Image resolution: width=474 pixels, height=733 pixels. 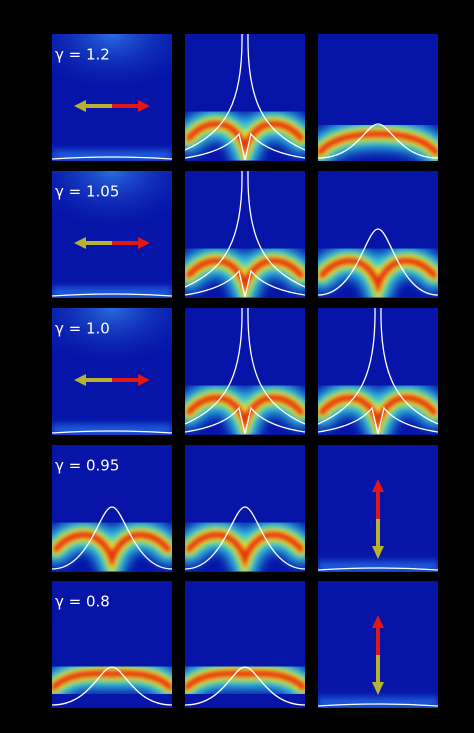 I want to click on row-label: γ = 1.0, so click(x=82, y=329).